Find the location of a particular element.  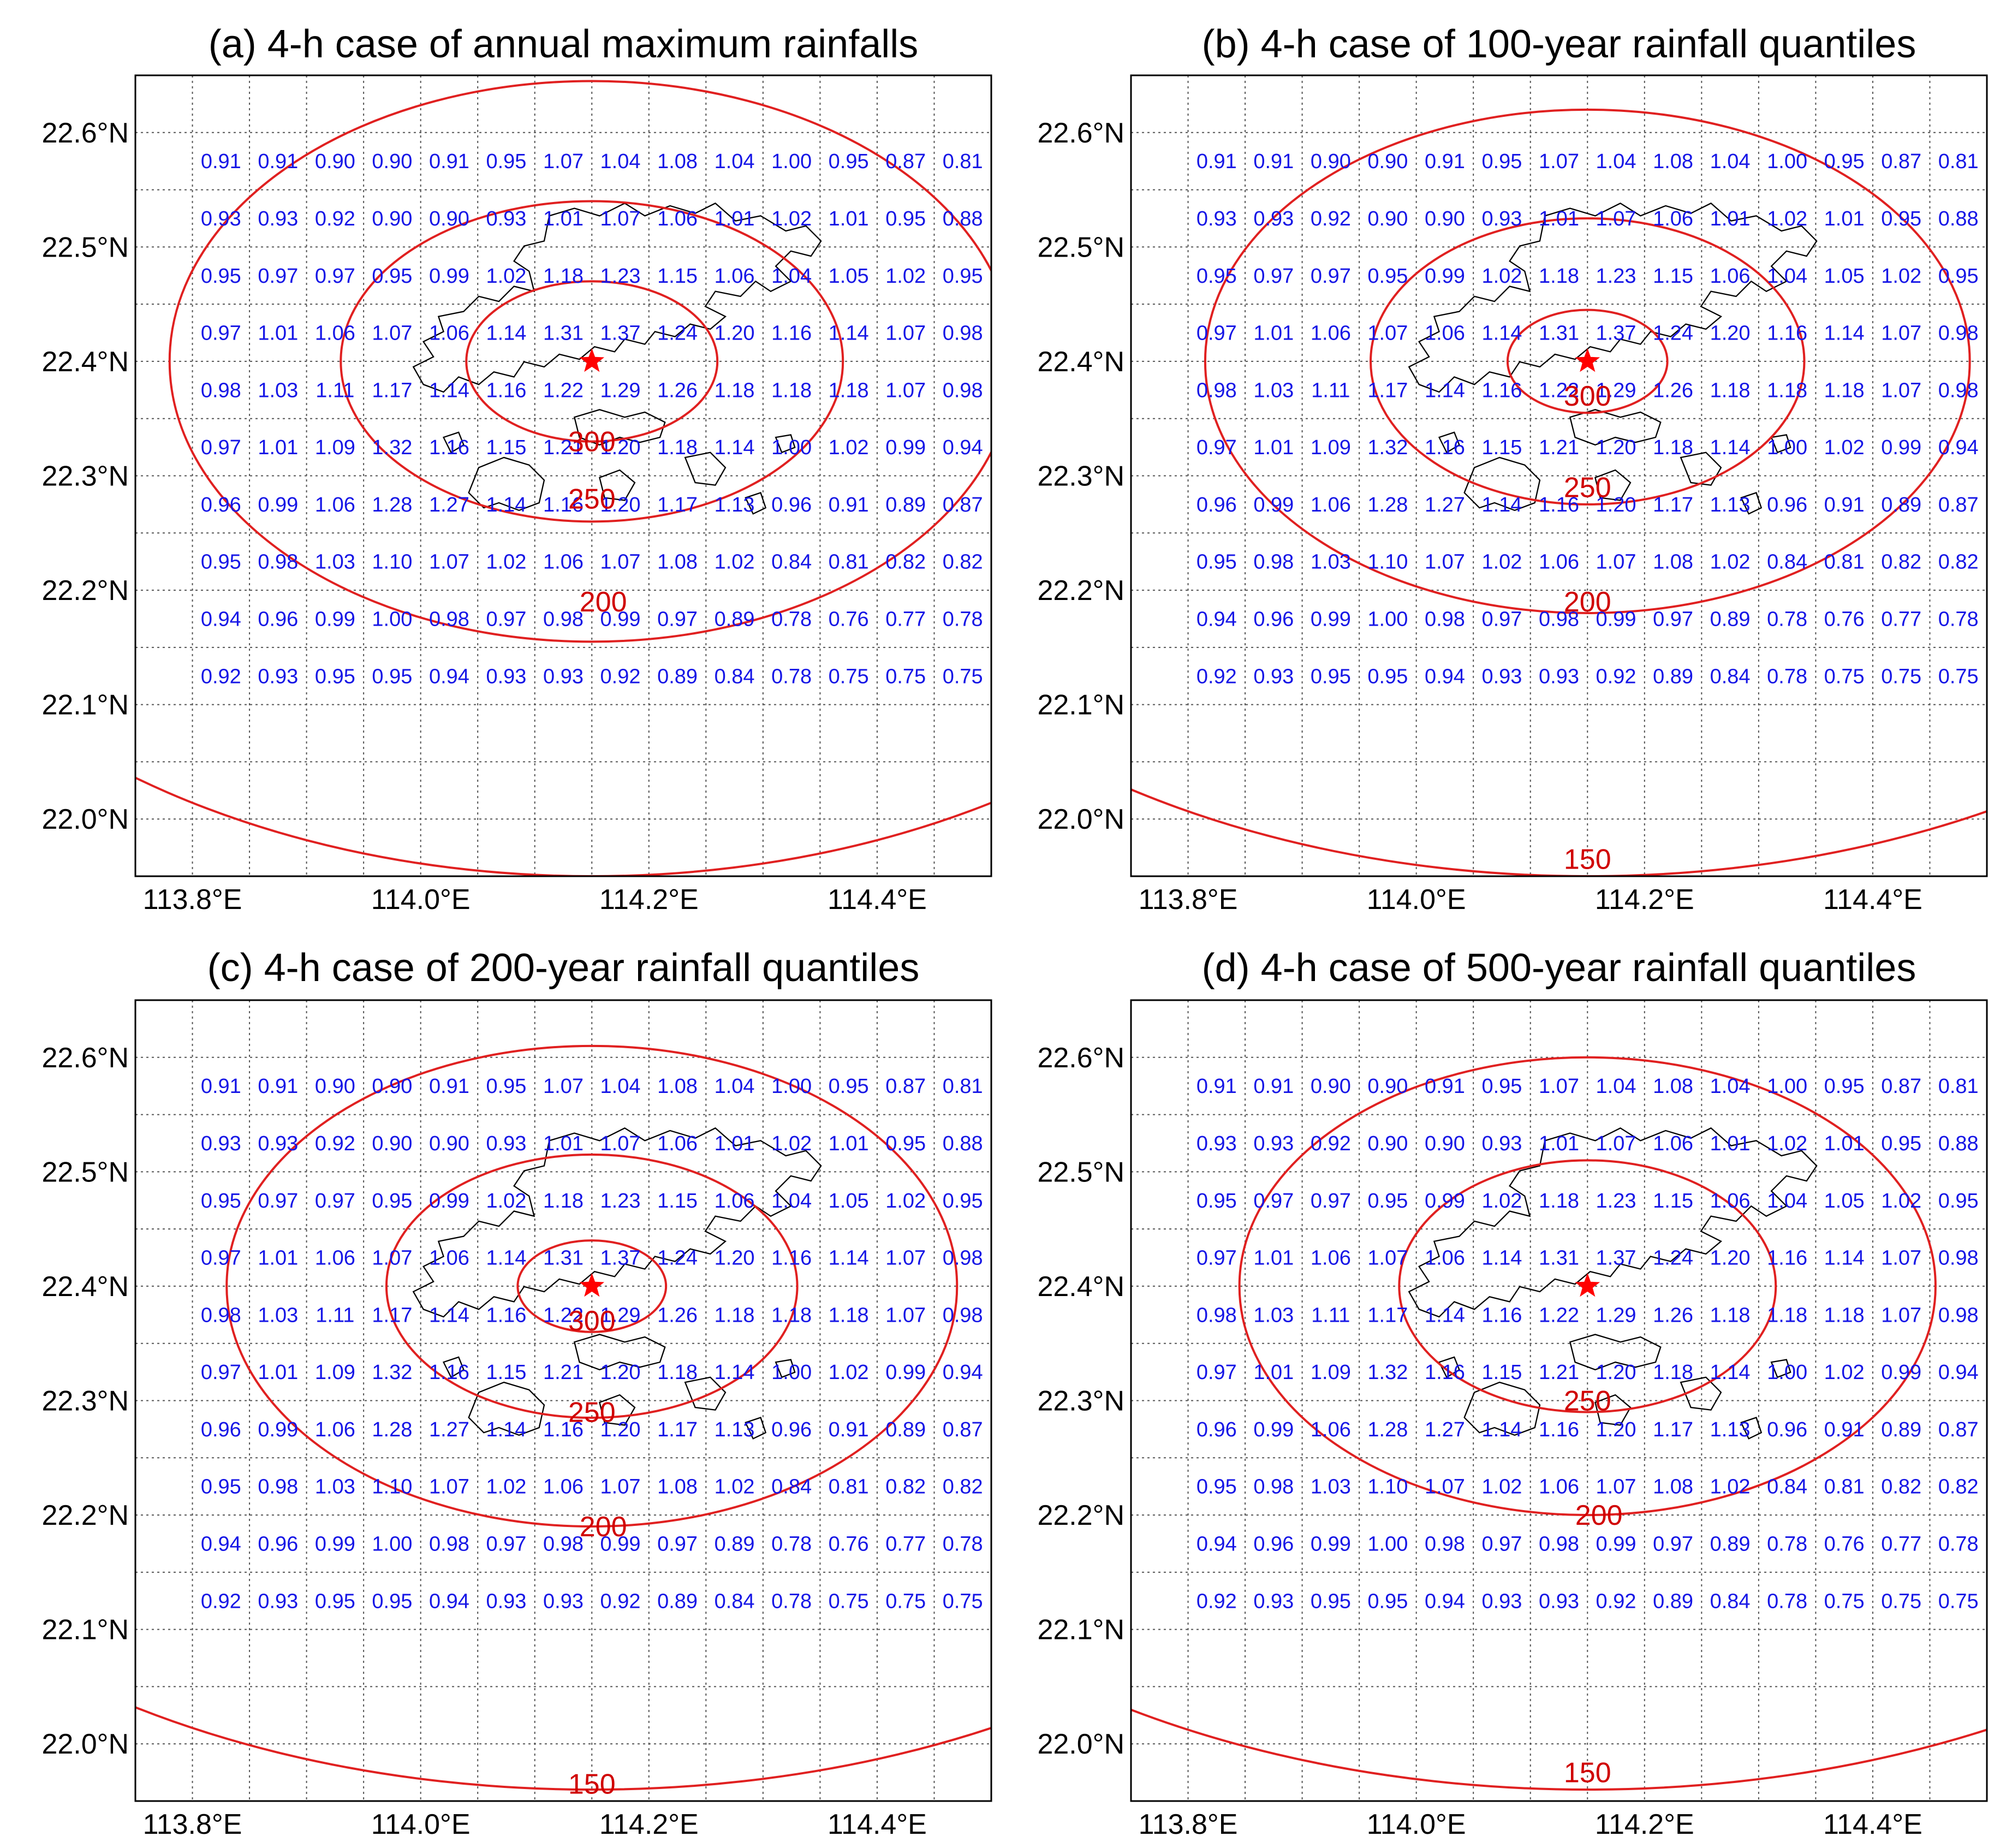

ratio-label: 1.05 is located at coordinates (1844, 1201).